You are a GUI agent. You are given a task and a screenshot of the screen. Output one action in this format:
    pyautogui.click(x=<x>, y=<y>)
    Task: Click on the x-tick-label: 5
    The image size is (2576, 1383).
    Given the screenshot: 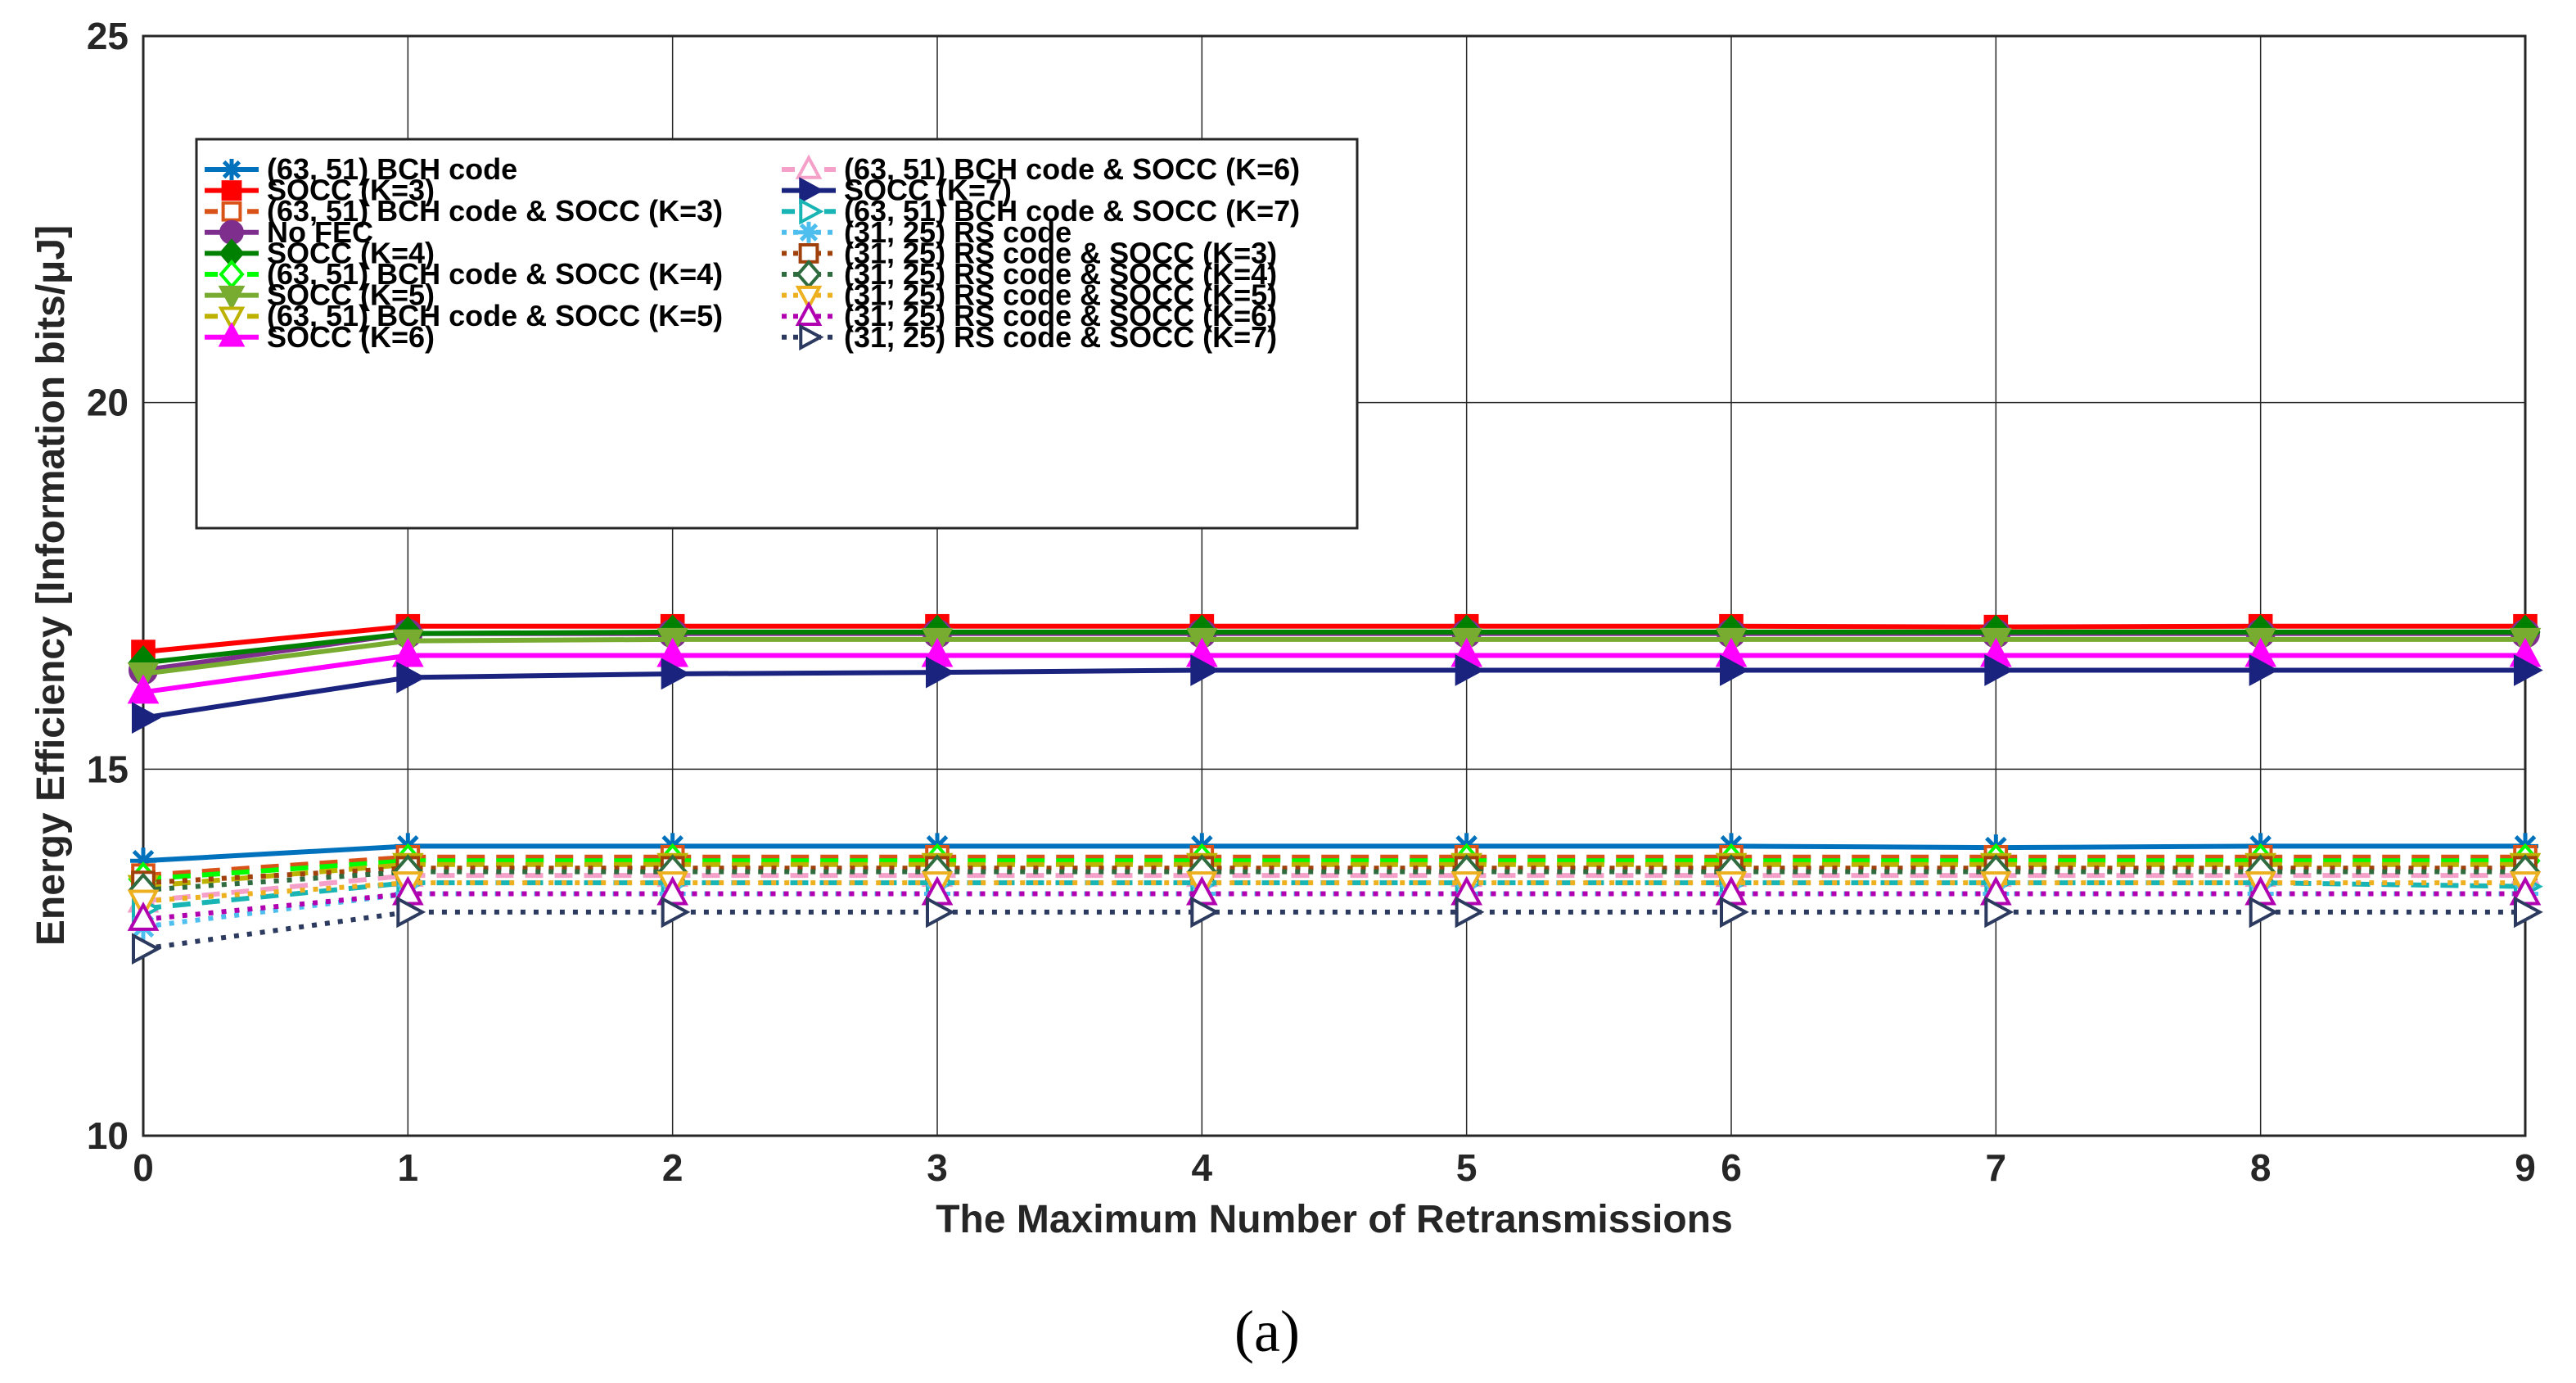 What is the action you would take?
    pyautogui.click(x=1466, y=1167)
    